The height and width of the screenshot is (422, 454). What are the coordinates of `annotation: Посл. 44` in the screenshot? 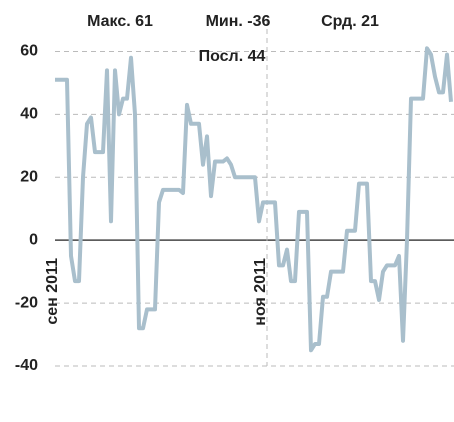 It's located at (232, 56).